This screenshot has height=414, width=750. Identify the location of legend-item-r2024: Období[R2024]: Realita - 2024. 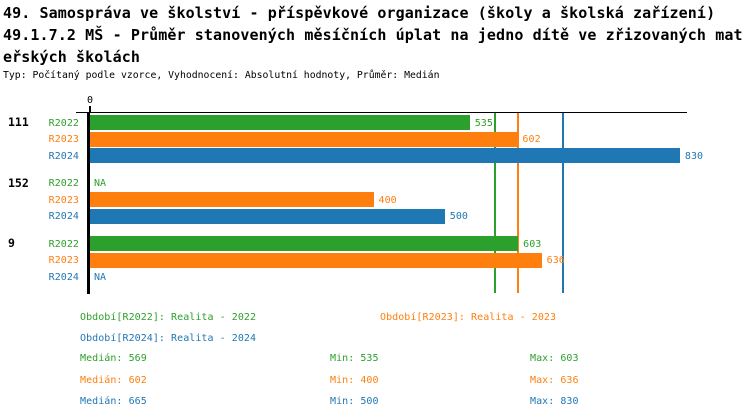
(168, 338).